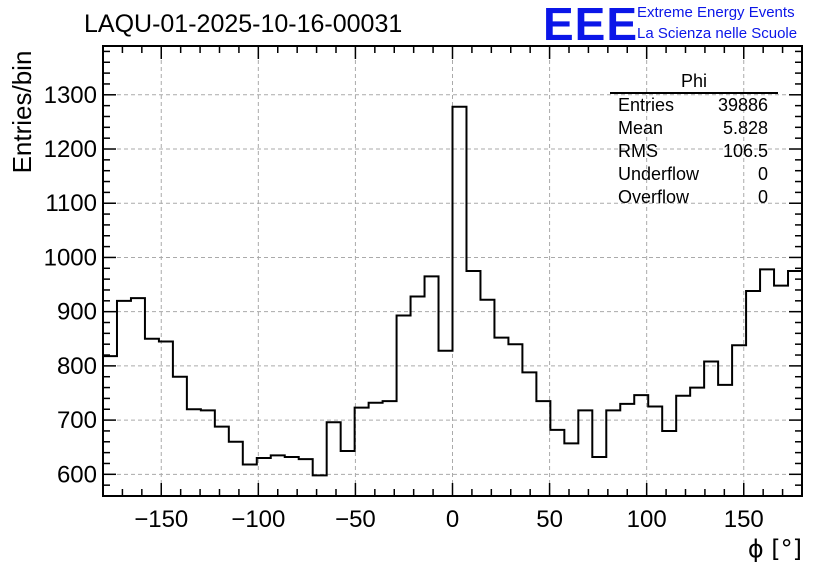  Describe the element at coordinates (70, 149) in the screenshot. I see `y-tick-label: 1200` at that location.